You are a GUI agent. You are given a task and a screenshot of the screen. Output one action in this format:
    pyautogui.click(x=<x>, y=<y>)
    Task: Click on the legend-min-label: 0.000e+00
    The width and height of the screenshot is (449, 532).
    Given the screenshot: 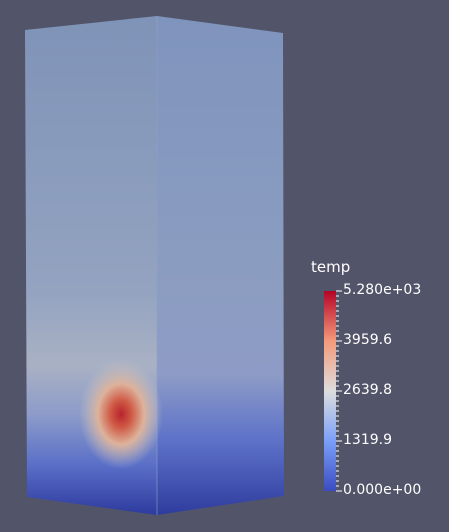 What is the action you would take?
    pyautogui.click(x=382, y=490)
    